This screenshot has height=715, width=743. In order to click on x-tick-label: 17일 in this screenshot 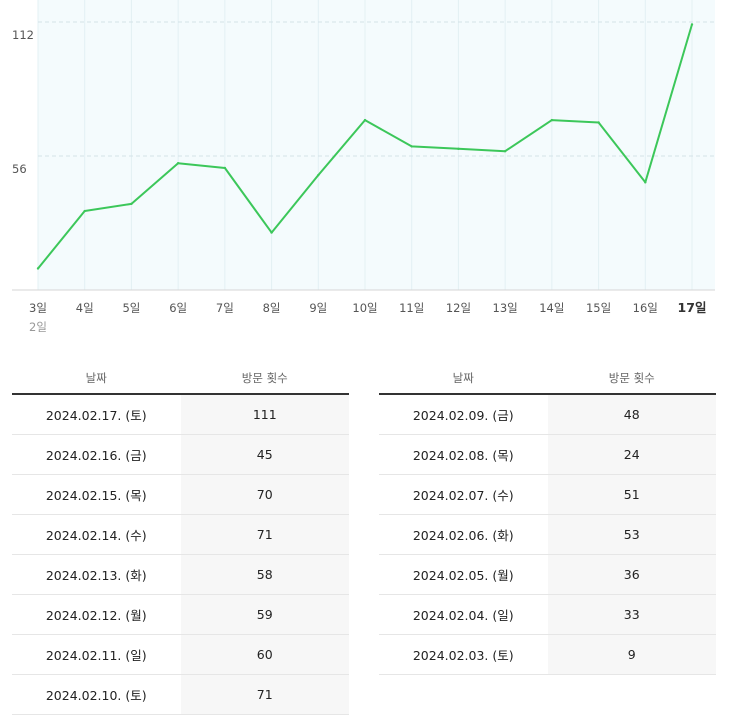, I will do `click(692, 307)`.